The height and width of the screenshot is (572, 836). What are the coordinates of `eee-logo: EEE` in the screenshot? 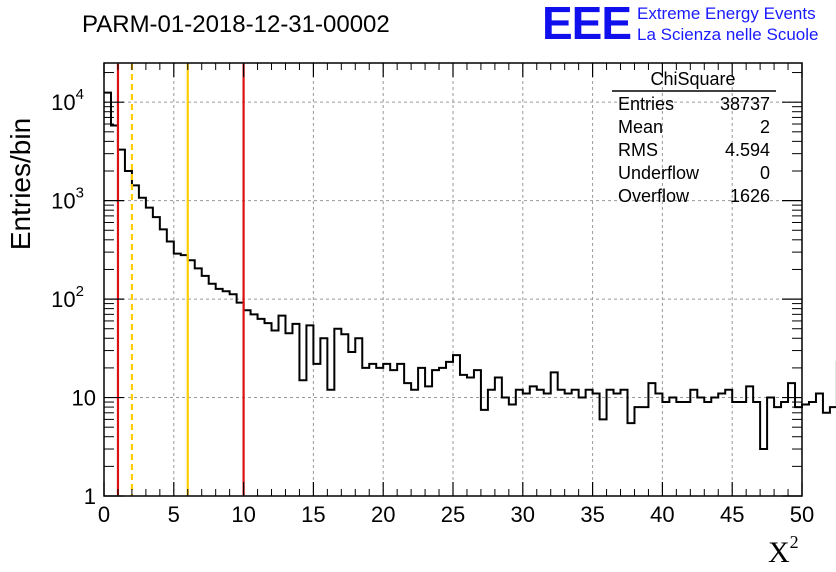 It's located at (586, 24).